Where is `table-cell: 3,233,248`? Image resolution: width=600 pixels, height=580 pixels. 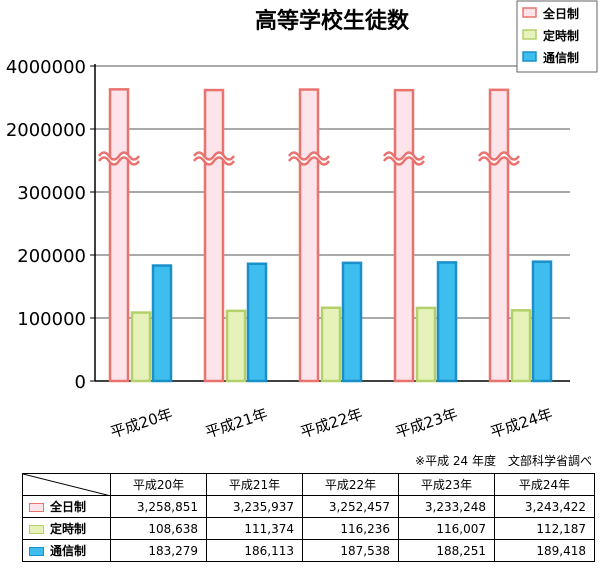
table-cell: 3,233,248 is located at coordinates (446, 506).